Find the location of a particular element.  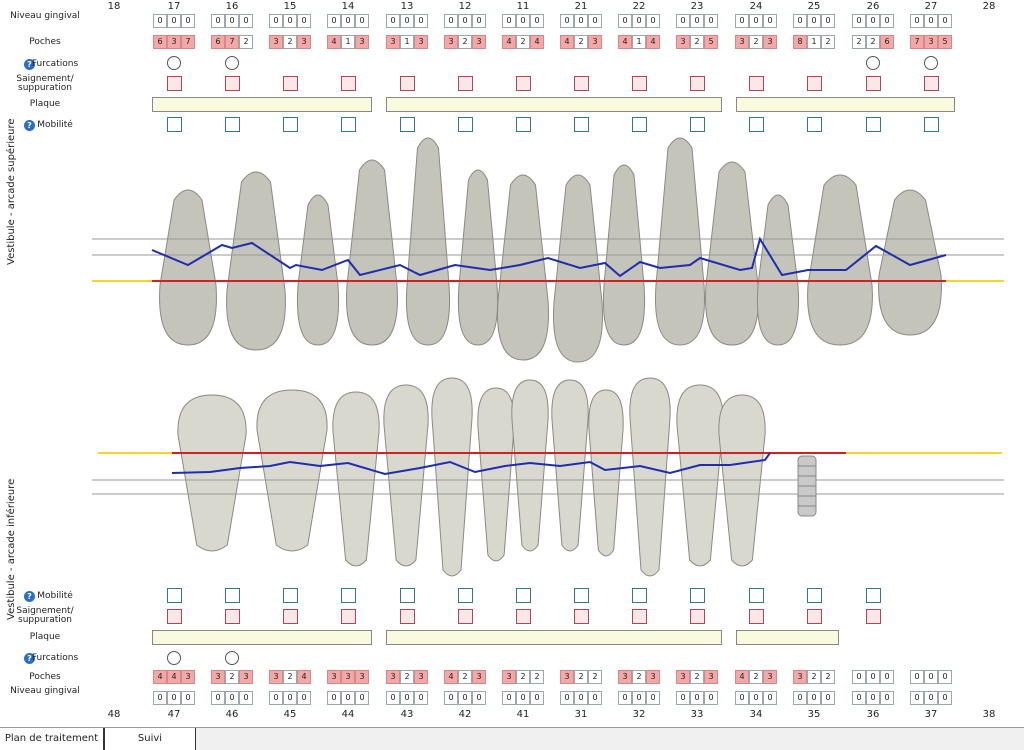

upper-poches-11-cell: 2 is located at coordinates (523, 42).